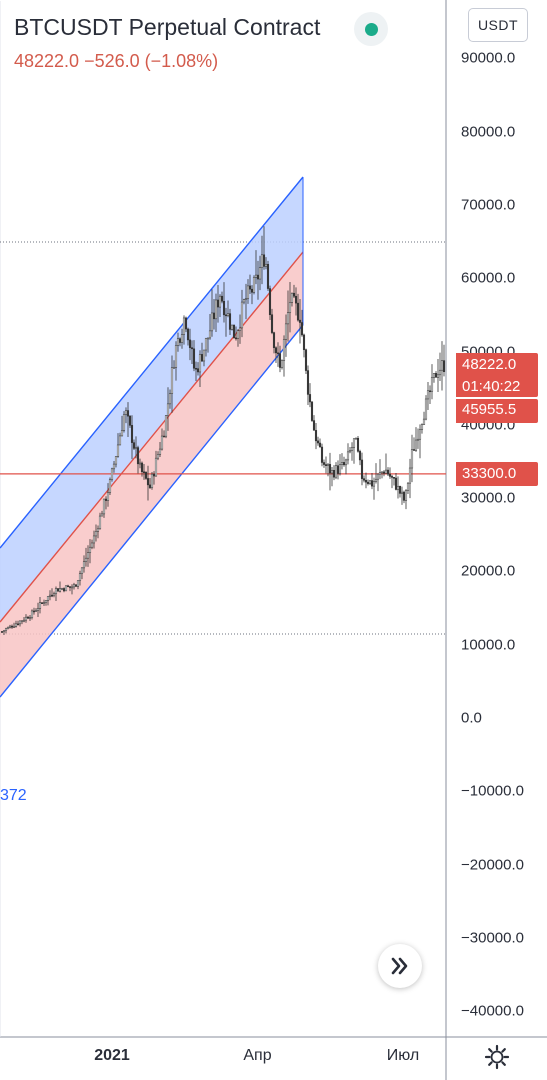  Describe the element at coordinates (400, 966) in the screenshot. I see `scroll-to-latest-button` at that location.